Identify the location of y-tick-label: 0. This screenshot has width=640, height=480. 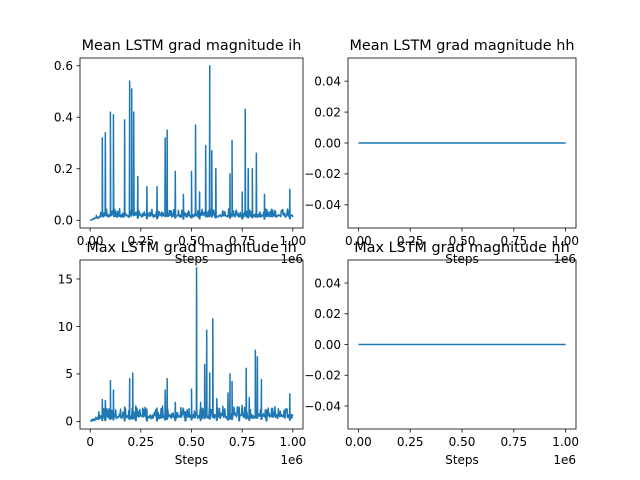
(69, 422).